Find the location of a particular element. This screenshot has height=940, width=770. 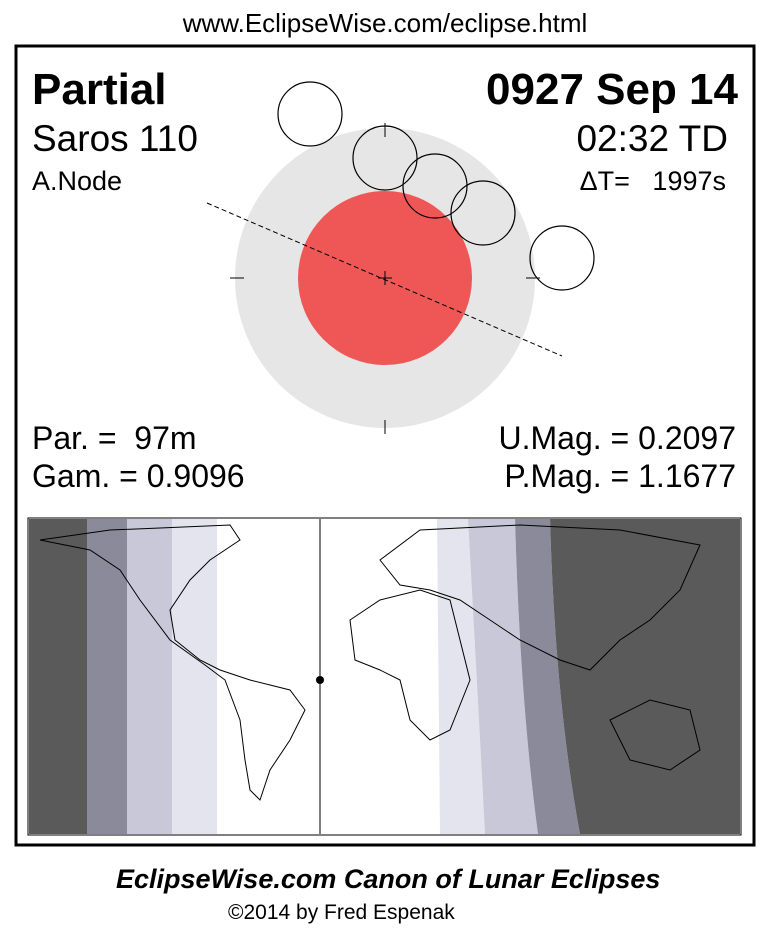

time: 02:32 TD is located at coordinates (652, 138).